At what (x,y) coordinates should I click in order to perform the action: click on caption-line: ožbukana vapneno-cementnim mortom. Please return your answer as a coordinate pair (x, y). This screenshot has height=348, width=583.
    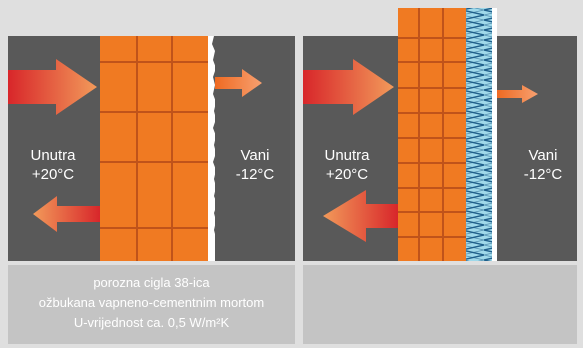
    Looking at the image, I should click on (151, 302).